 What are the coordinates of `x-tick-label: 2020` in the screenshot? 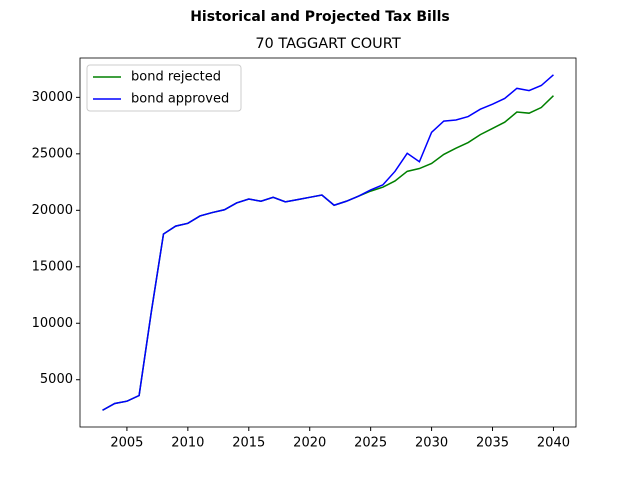 It's located at (309, 443).